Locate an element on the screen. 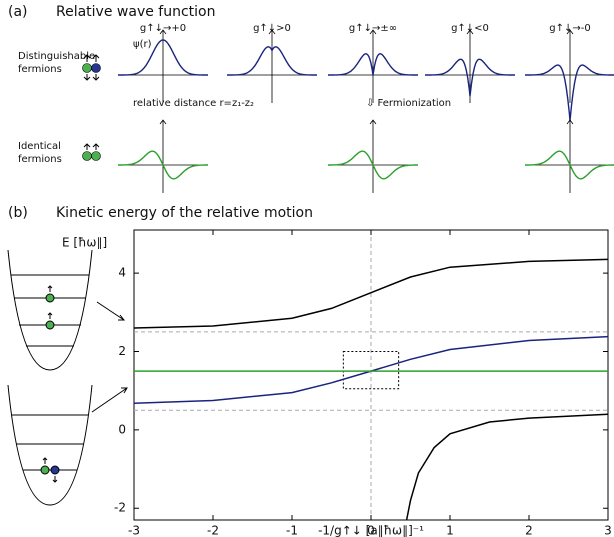 This screenshot has height=537, width=614. panel-label: (b) is located at coordinates (18, 213).